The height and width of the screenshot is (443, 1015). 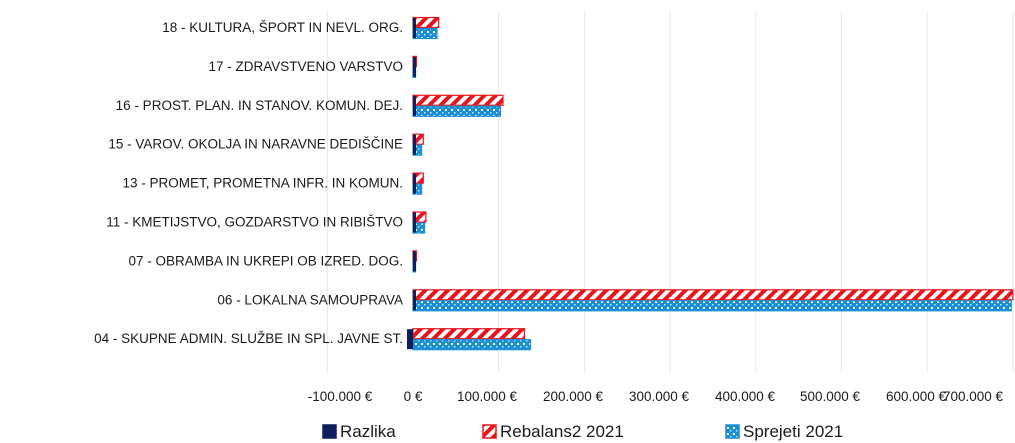 What do you see at coordinates (305, 66) in the screenshot?
I see `category-label: 17 - ZDRAVSTVENO VARSTVO` at bounding box center [305, 66].